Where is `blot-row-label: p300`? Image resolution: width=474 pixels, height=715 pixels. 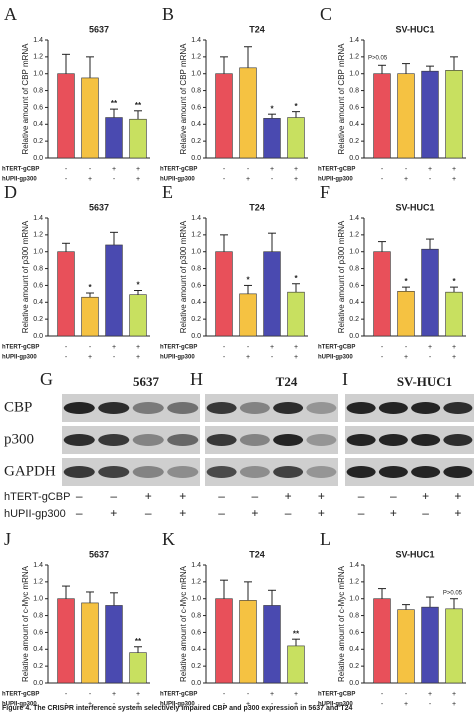
blot-row-label: p300 is located at coordinates (19, 439).